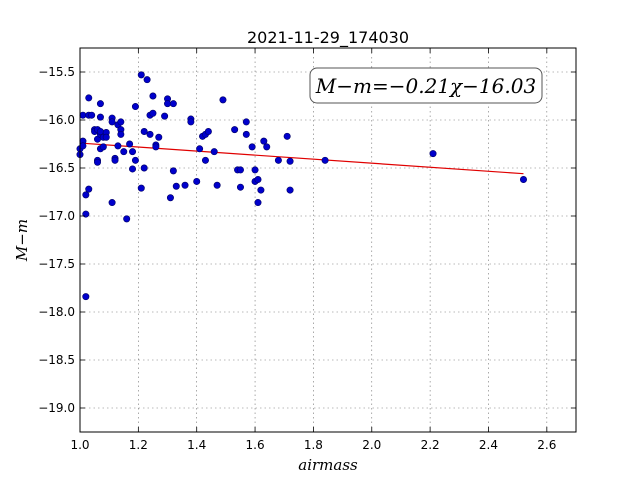  I want to click on x-tick-label: 1.8, so click(313, 445).